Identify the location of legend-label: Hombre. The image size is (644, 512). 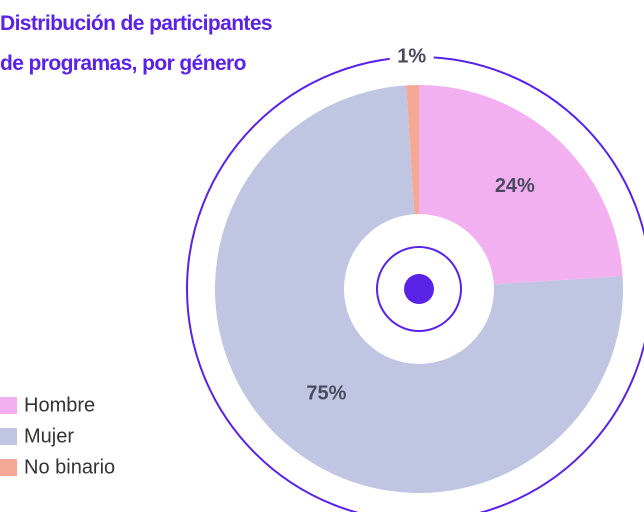
(59, 405).